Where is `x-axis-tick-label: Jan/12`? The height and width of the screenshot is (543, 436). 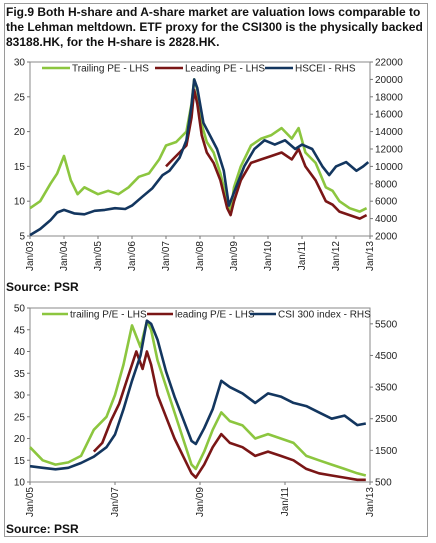 x-axis-tick-label: Jan/12 is located at coordinates (336, 256).